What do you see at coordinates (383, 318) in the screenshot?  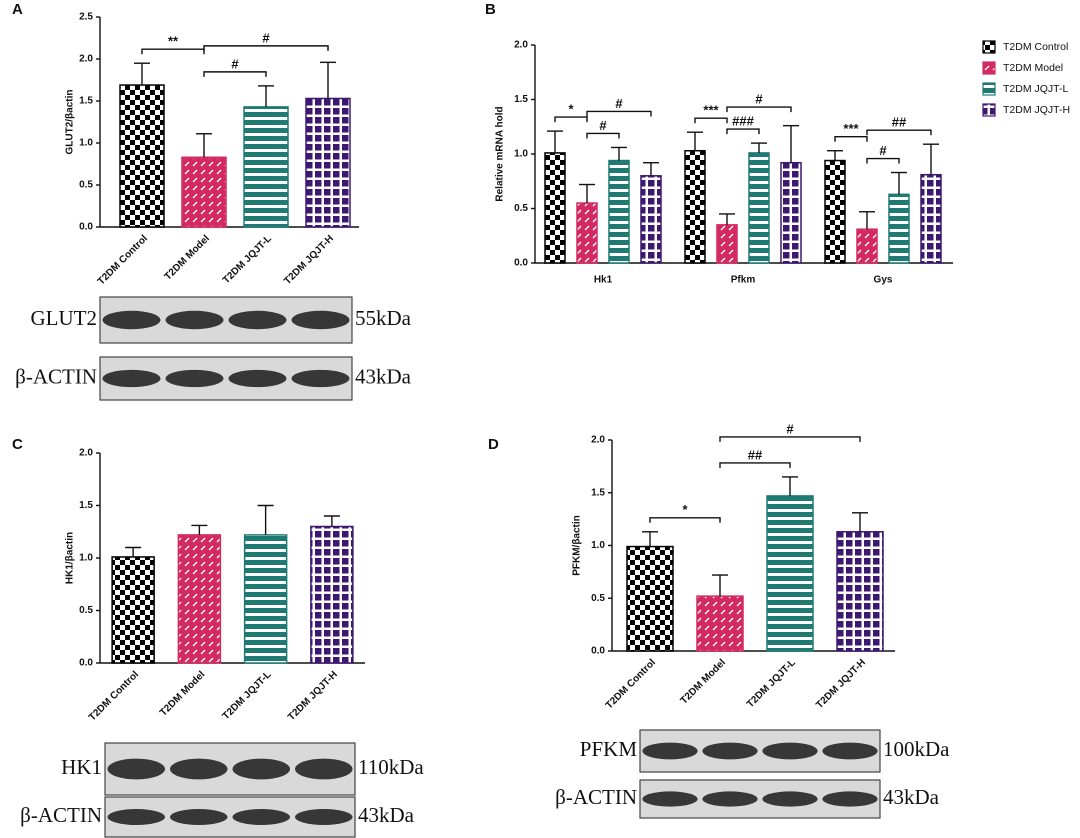 I see `blot-size: 55kDa` at bounding box center [383, 318].